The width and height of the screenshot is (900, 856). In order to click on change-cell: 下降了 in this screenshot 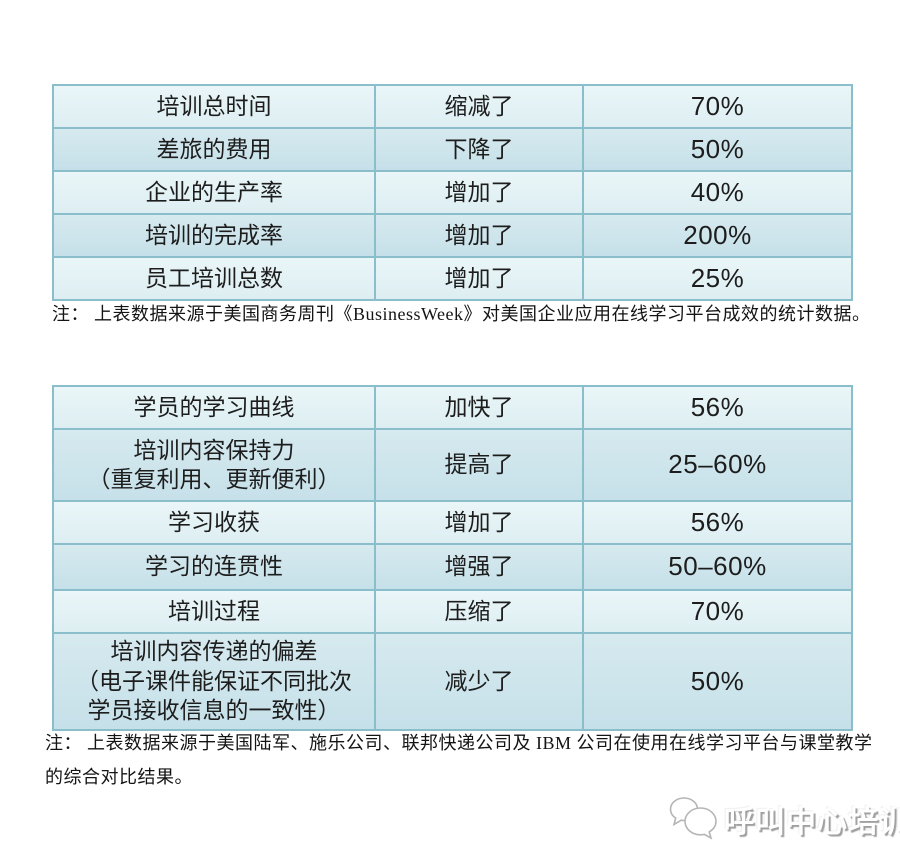, I will do `click(479, 149)`.